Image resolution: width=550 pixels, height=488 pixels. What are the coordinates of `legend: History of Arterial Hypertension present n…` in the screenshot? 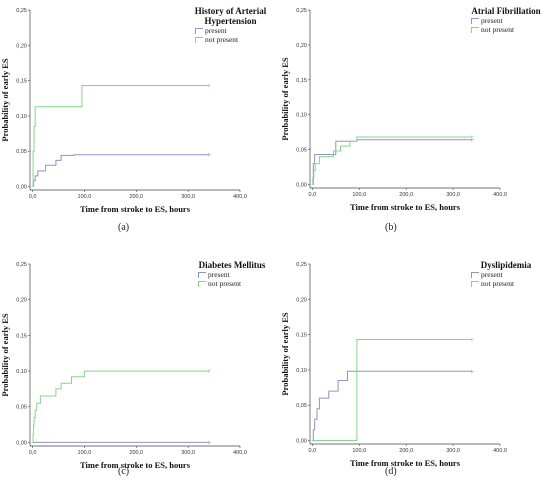 It's located at (230, 25).